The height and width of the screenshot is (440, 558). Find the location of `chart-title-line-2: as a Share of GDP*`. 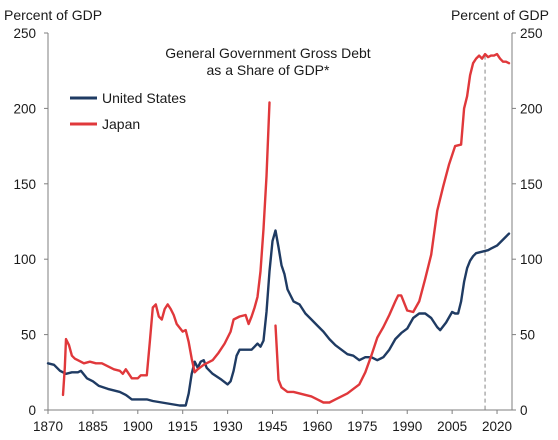

chart-title-line-2: as a Share of GDP* is located at coordinates (269, 70).